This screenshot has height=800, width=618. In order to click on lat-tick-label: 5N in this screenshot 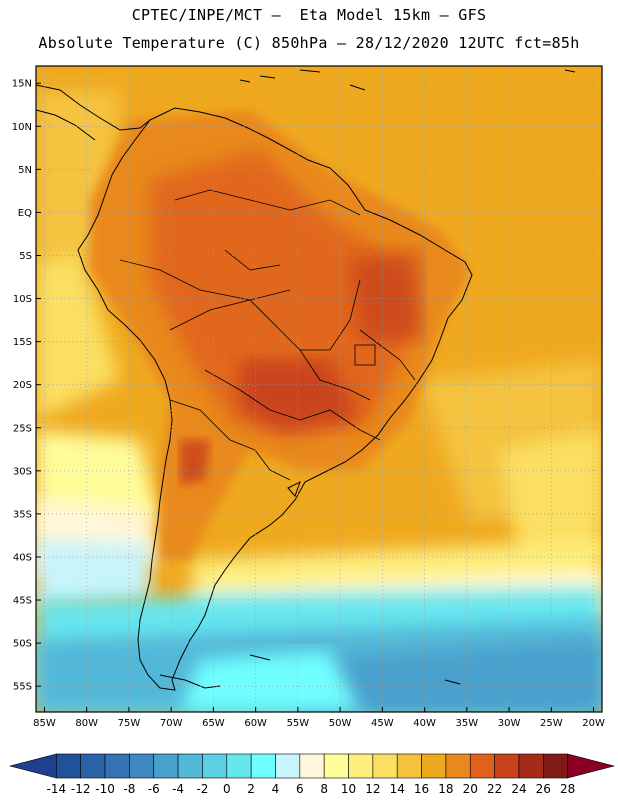, I will do `click(25, 170)`.